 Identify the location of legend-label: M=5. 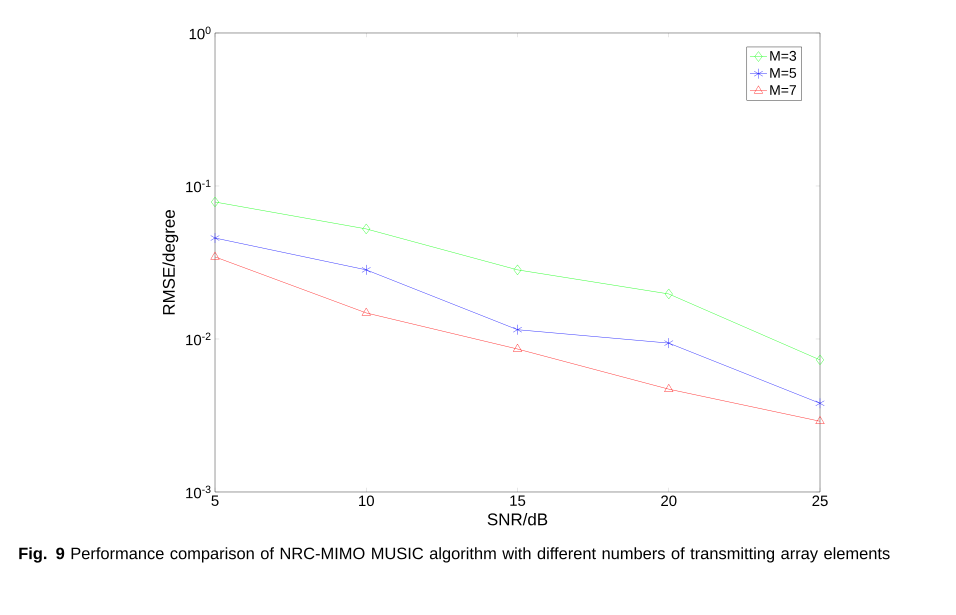
(783, 73).